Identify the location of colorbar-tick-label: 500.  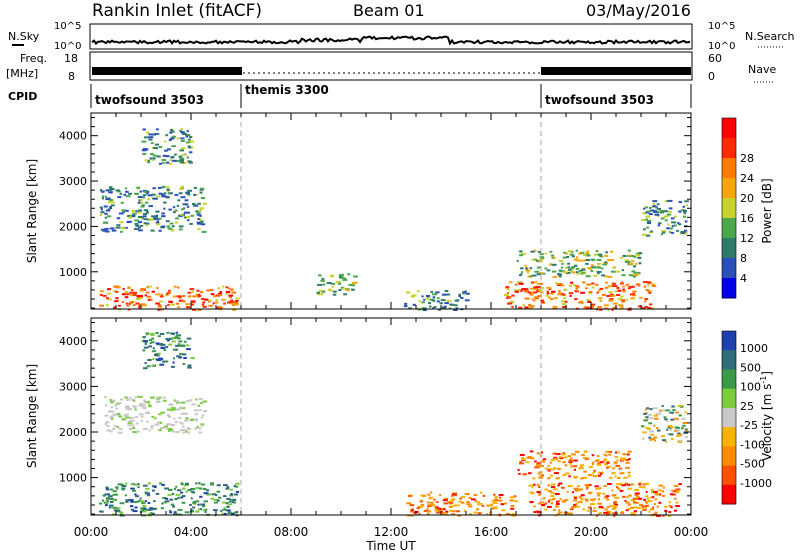
(750, 367).